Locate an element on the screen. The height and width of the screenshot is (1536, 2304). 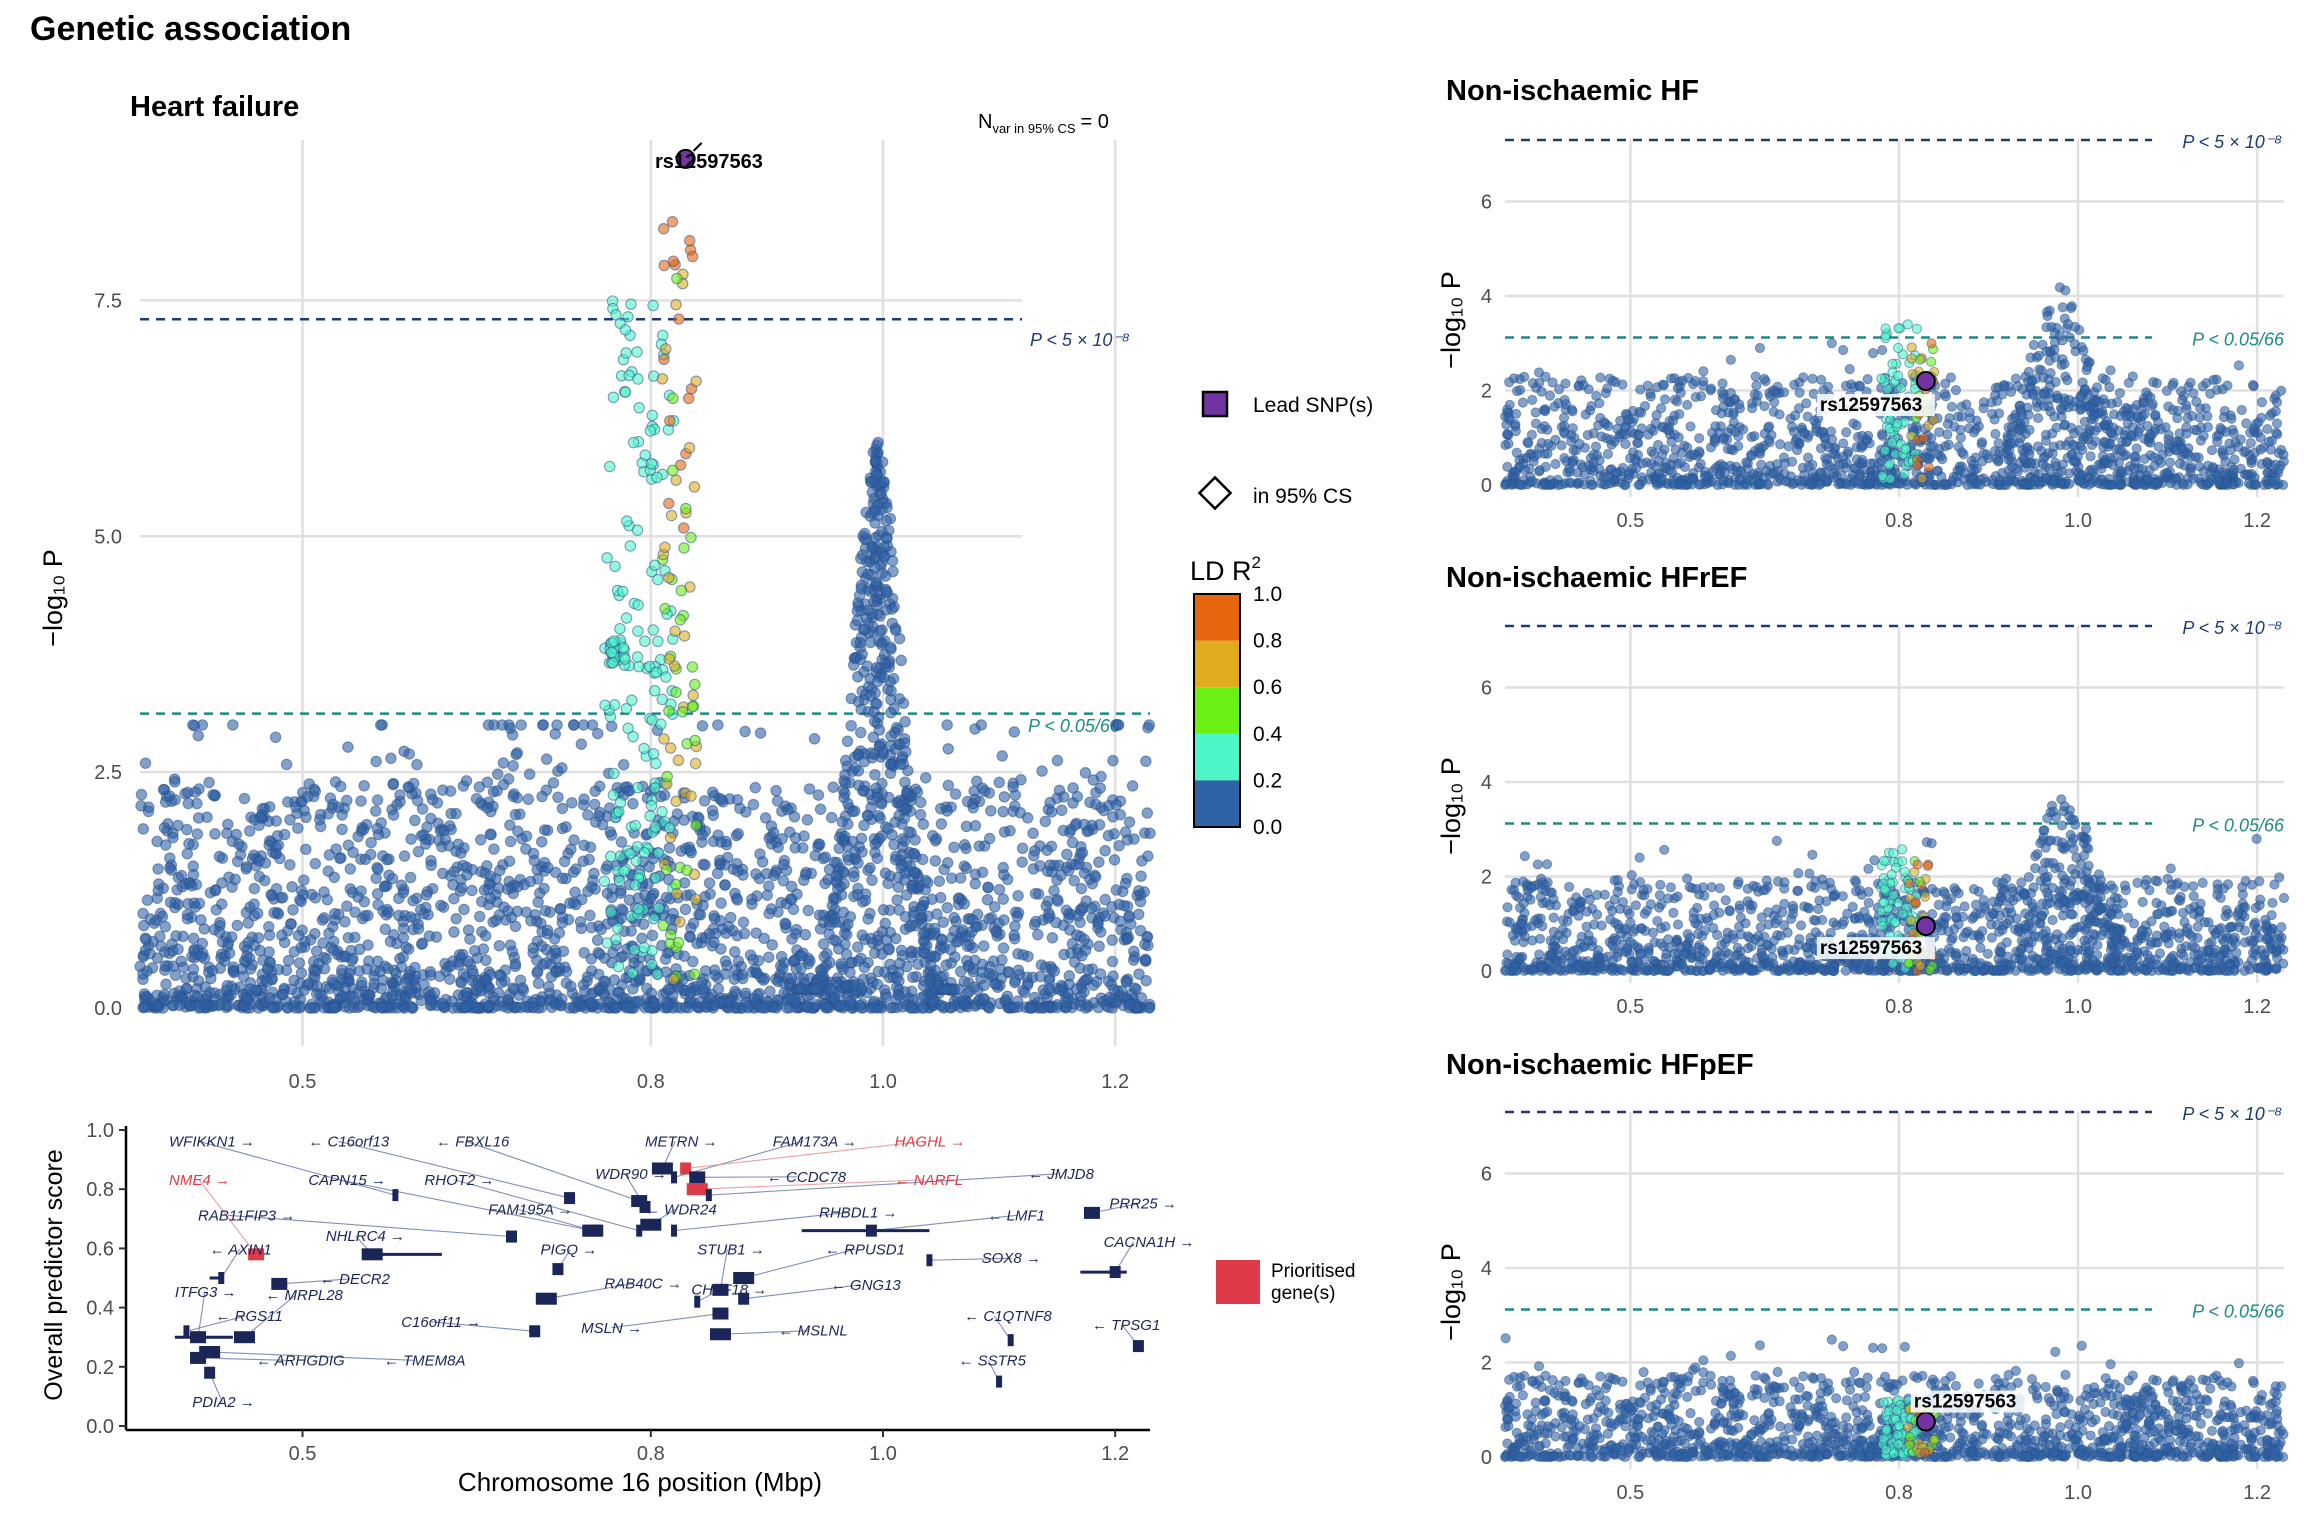
gene-label: ← TMEM8A is located at coordinates (425, 1360).